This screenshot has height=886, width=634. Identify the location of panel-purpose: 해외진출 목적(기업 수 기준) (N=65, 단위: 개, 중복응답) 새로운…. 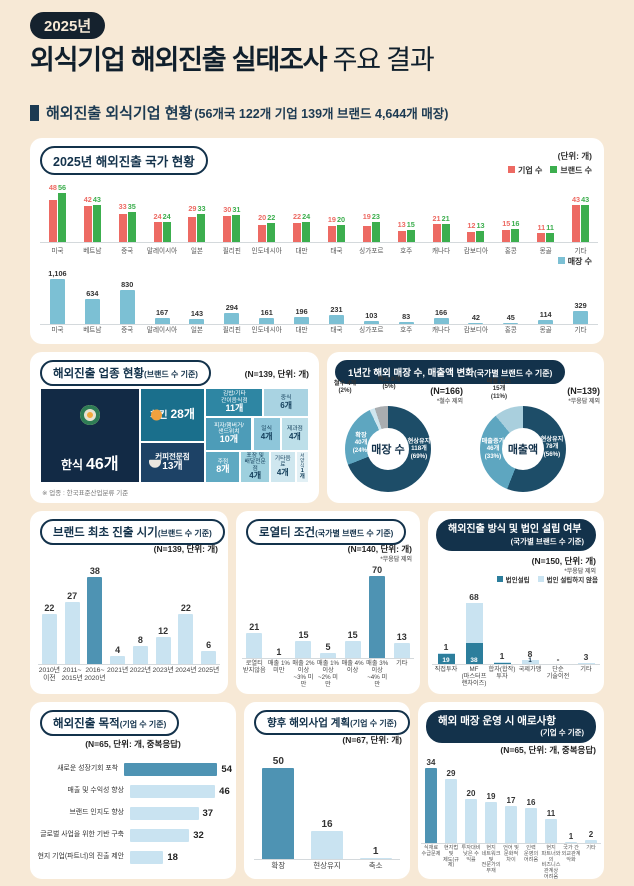
(133, 790).